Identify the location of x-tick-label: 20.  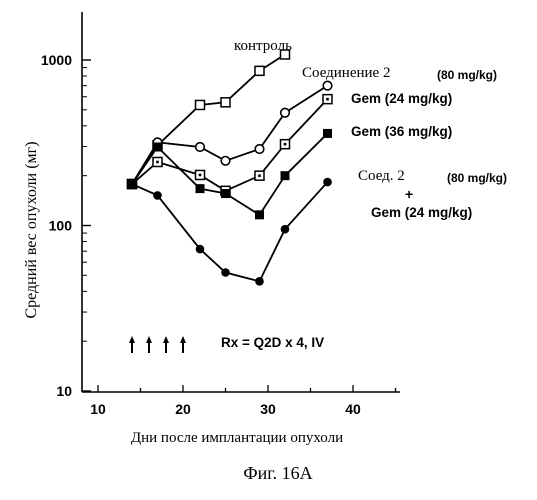
(183, 409).